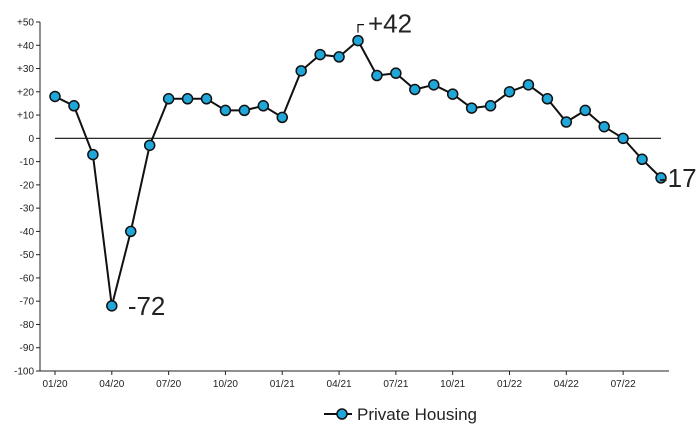 The height and width of the screenshot is (445, 700). What do you see at coordinates (27, 255) in the screenshot?
I see `y-tick-label: -50` at bounding box center [27, 255].